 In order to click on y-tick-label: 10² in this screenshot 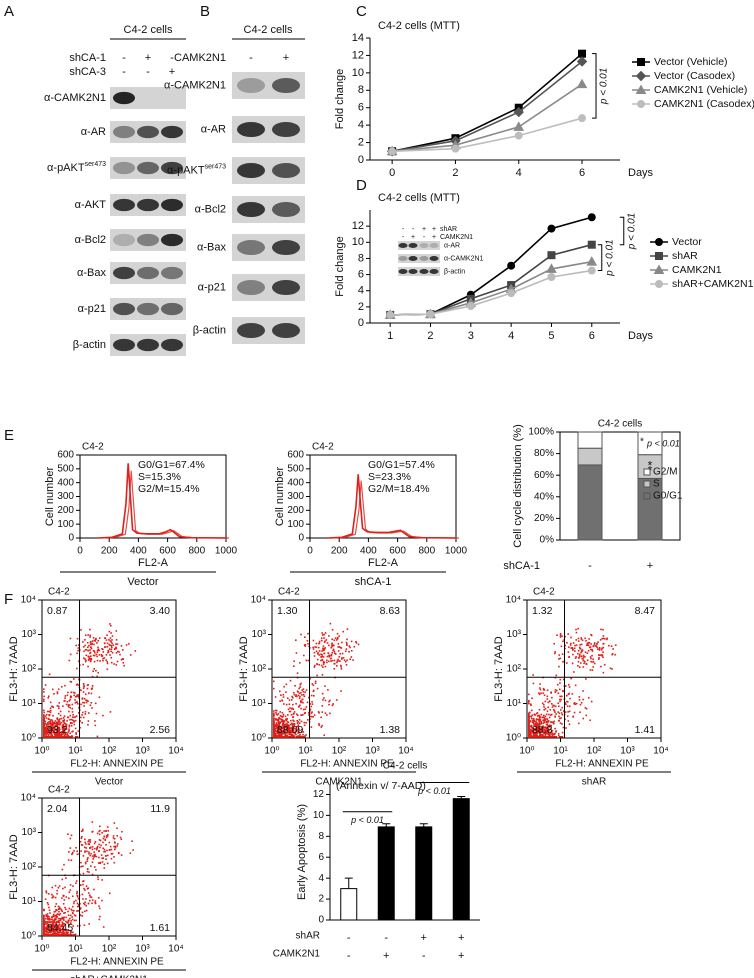, I will do `click(259, 669)`.